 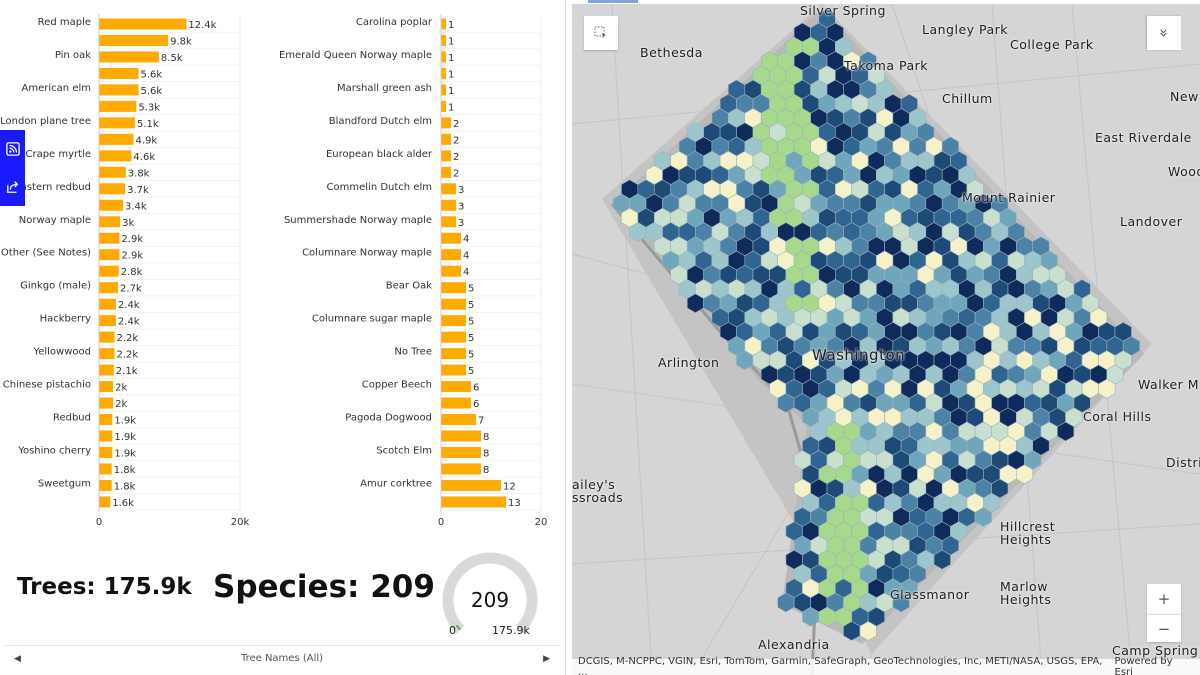 What do you see at coordinates (1143, 665) in the screenshot?
I see `powered-by-esri: Powered by Esri` at bounding box center [1143, 665].